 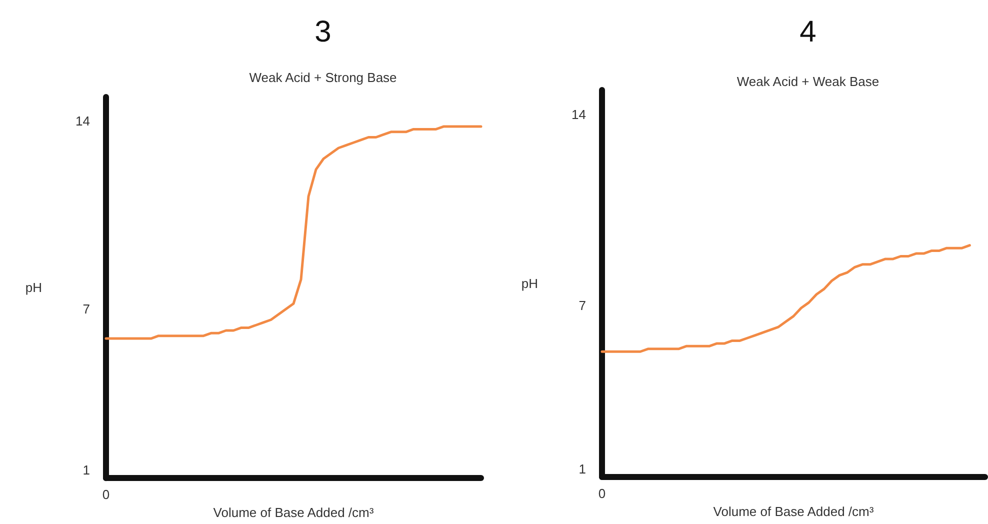 I want to click on chart-title: 4, so click(x=808, y=32).